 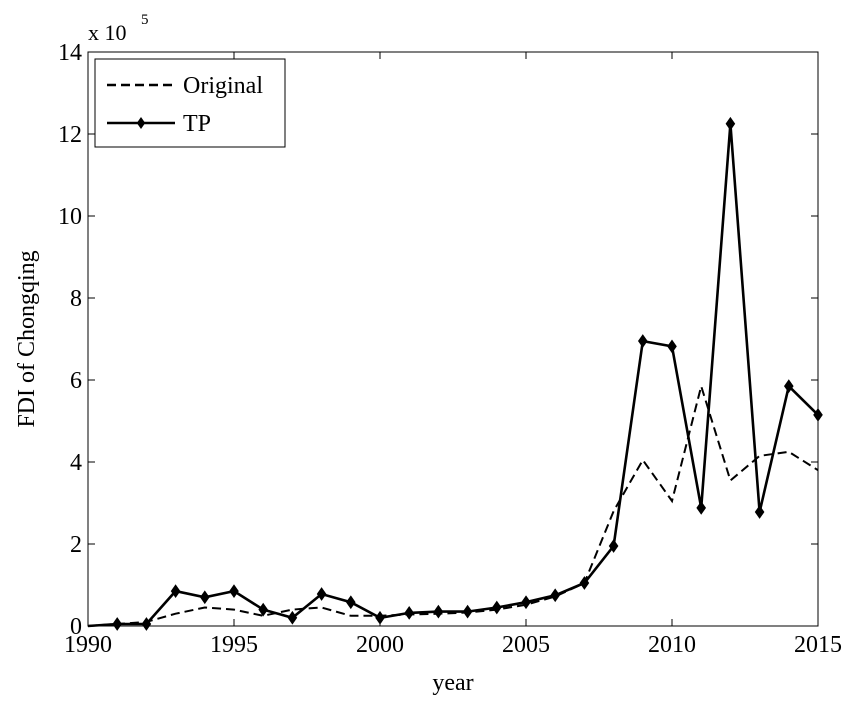 What do you see at coordinates (76, 627) in the screenshot?
I see `y-tick-label: 0` at bounding box center [76, 627].